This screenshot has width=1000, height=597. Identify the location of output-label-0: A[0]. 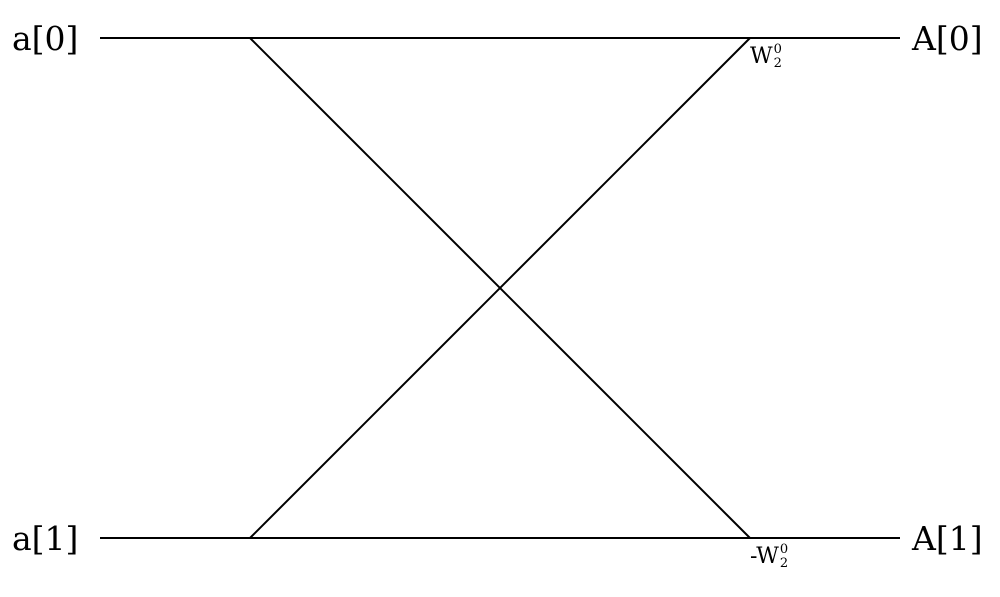
(947, 38).